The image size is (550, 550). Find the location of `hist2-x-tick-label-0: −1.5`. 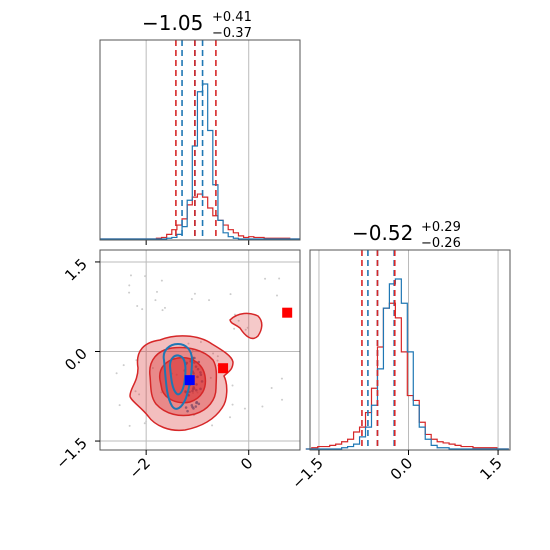

hist2-x-tick-label-0: −1.5 is located at coordinates (307, 473).